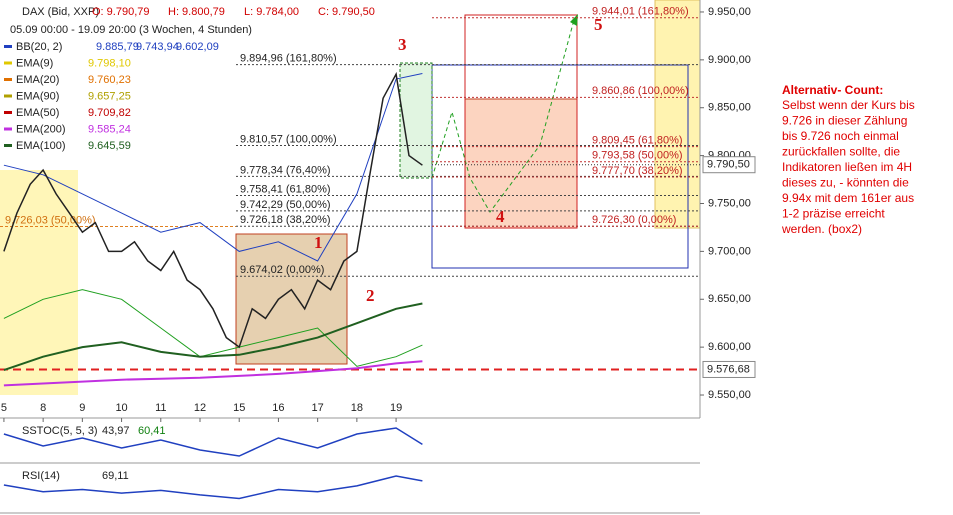  I want to click on note-line: bis 9.726 noch einmal, so click(840, 136).